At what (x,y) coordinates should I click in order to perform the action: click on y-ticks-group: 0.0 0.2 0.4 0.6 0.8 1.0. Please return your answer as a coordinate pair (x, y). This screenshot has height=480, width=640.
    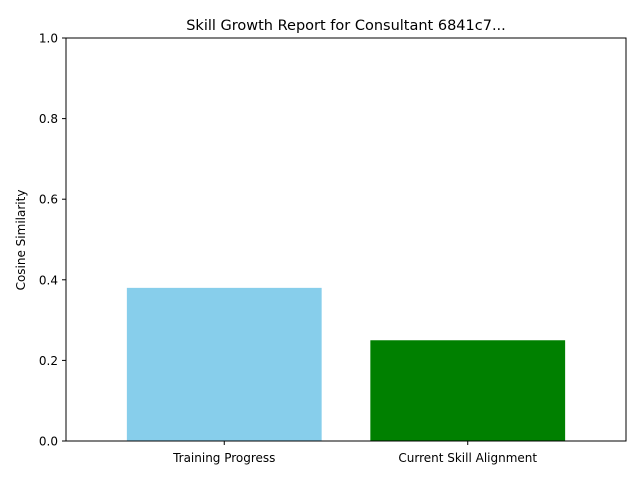
    Looking at the image, I should click on (52, 240).